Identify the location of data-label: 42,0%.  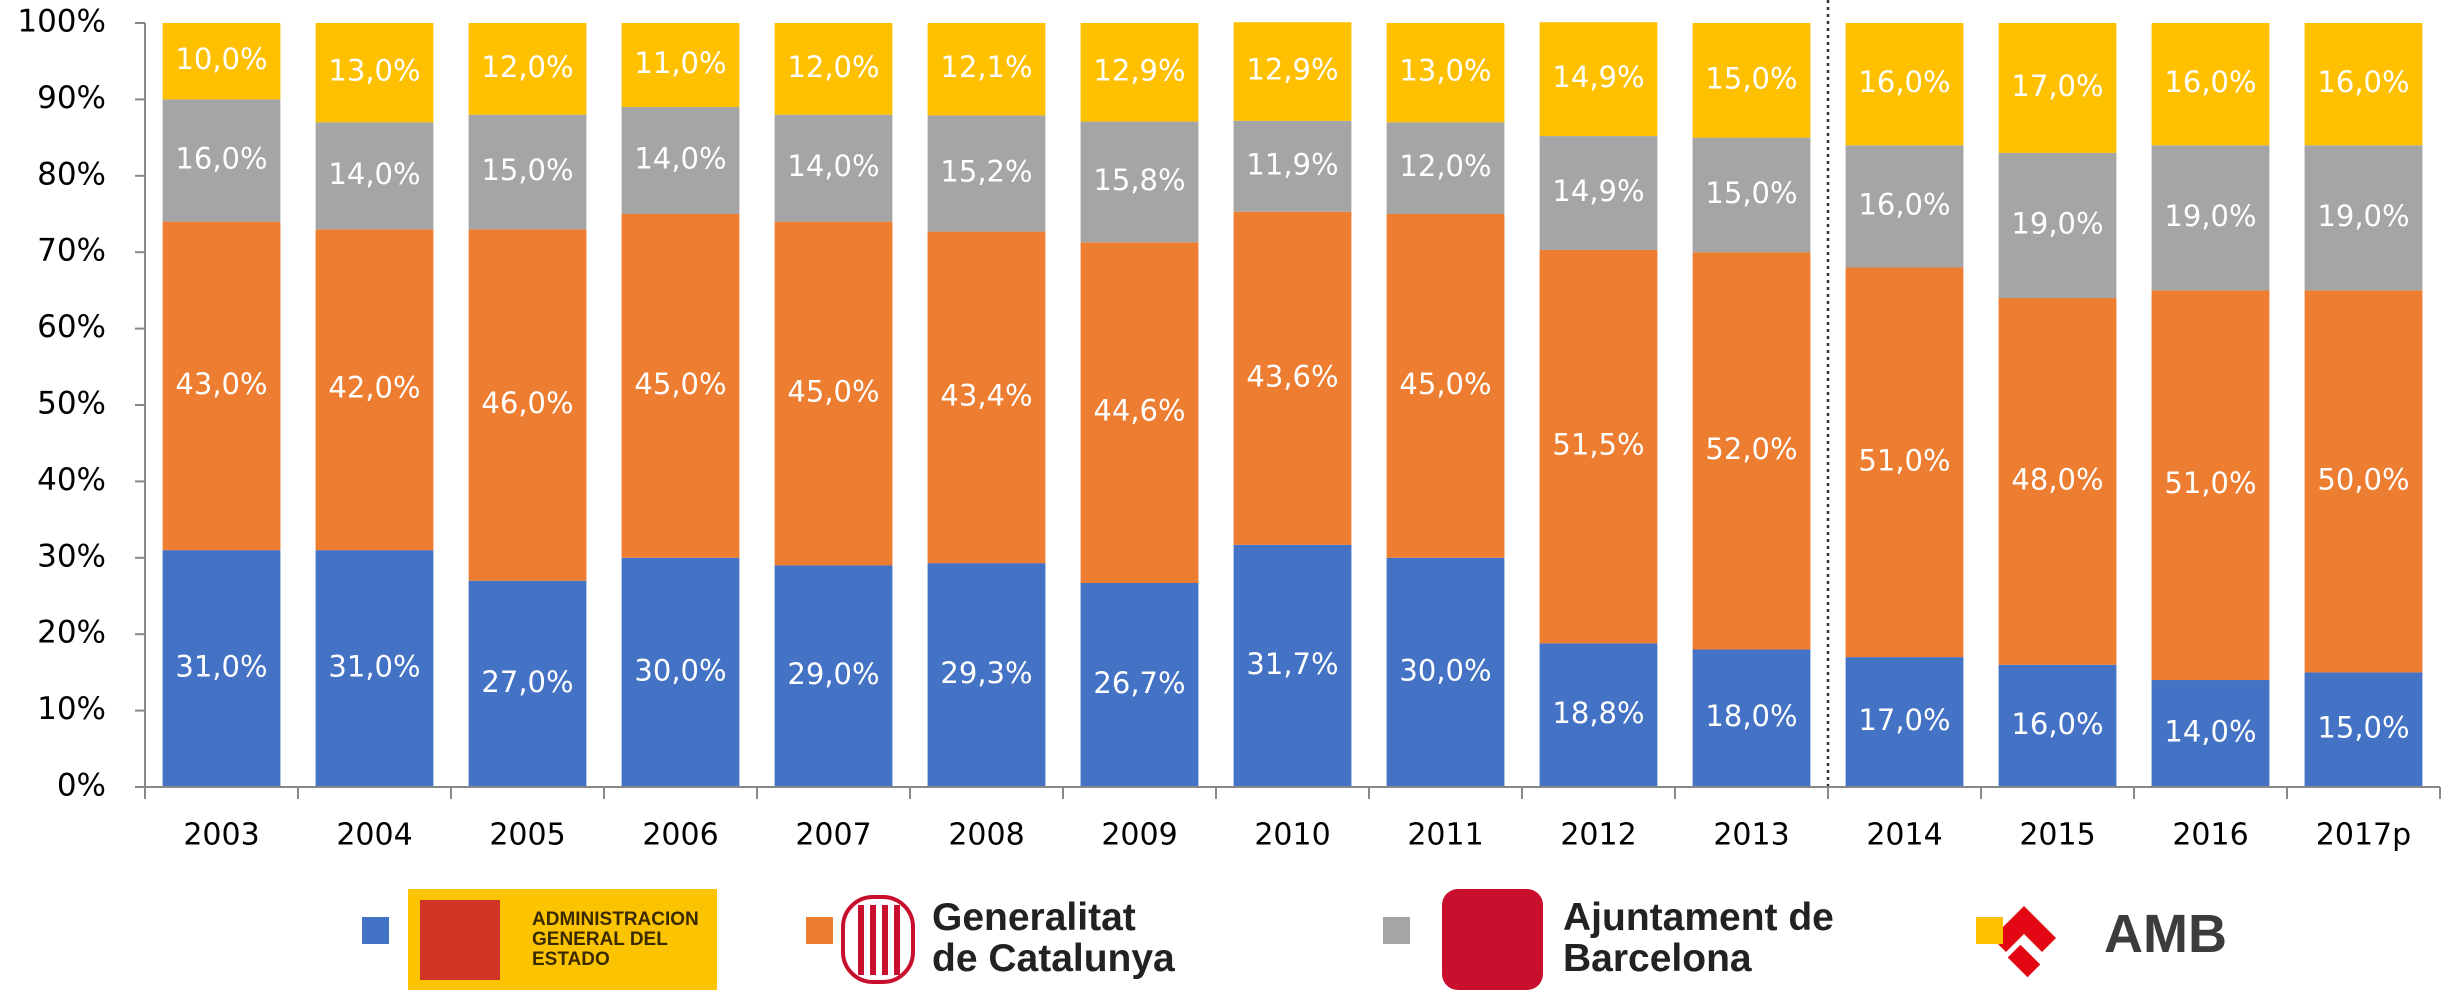
(374, 388).